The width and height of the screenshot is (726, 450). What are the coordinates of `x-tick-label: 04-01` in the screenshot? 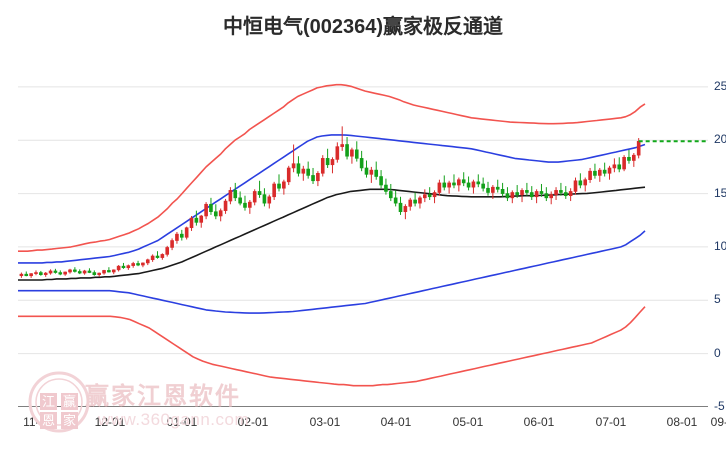 It's located at (396, 422).